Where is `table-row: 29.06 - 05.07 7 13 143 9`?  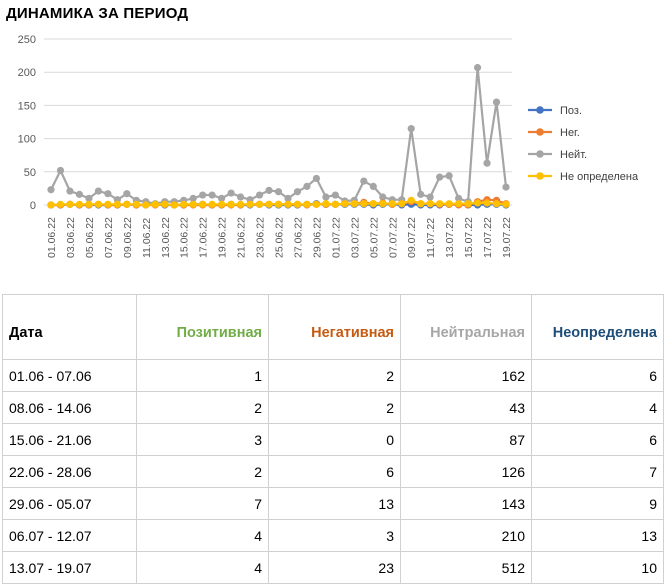
table-row: 29.06 - 05.07 7 13 143 9 is located at coordinates (333, 503).